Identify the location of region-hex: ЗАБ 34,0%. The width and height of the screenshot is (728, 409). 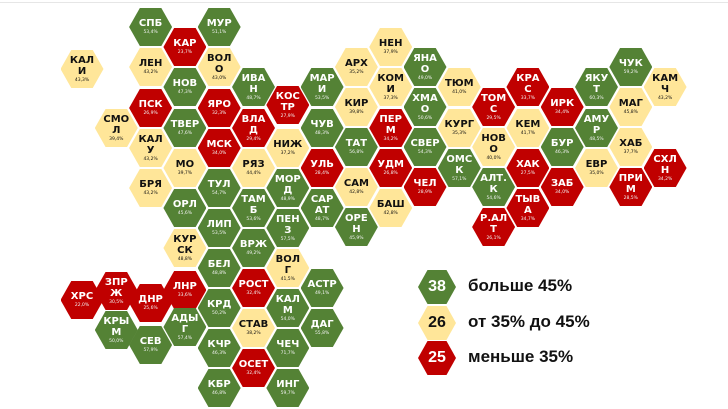
(562, 187).